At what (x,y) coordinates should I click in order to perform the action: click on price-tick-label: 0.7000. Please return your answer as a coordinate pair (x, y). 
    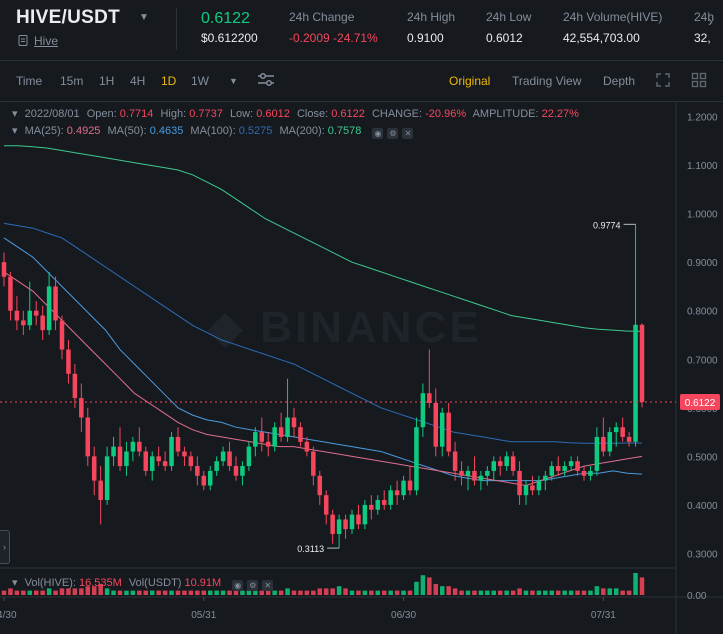
    Looking at the image, I should click on (702, 360).